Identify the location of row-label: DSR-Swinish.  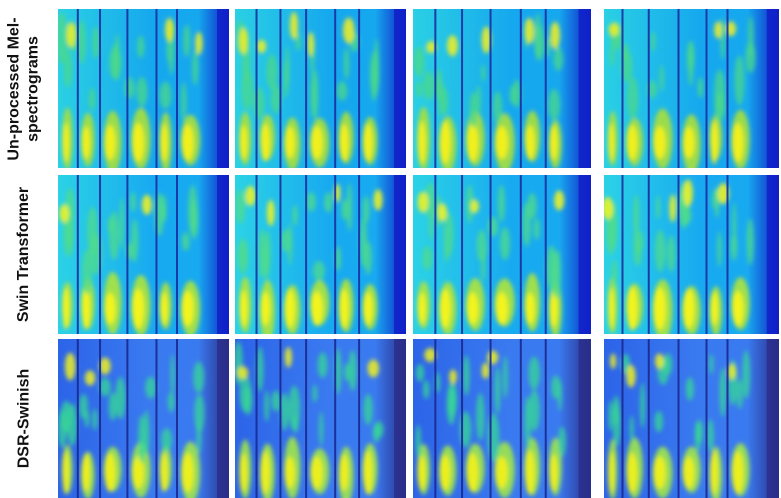
(24, 418).